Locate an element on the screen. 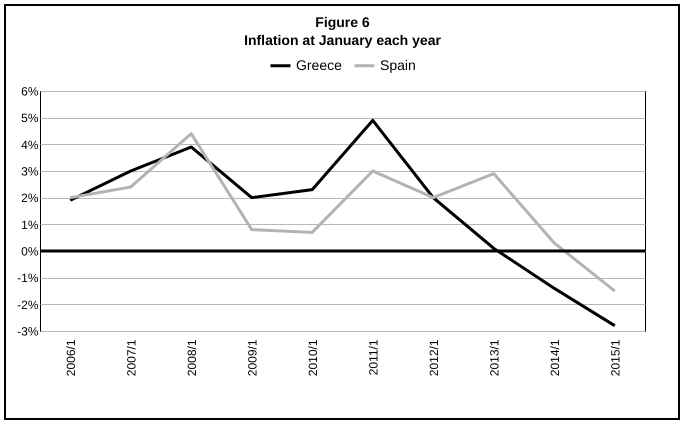  y-tick-label: 5% is located at coordinates (30, 118).